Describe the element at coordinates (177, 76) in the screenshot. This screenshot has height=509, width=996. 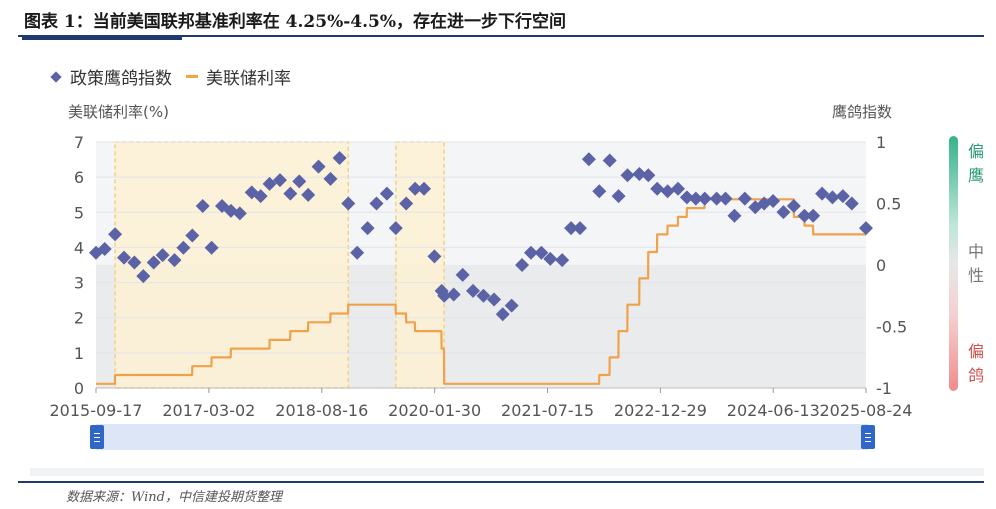
I see `chart-legend: 政策鹰鸽指数 美联储利率` at that location.